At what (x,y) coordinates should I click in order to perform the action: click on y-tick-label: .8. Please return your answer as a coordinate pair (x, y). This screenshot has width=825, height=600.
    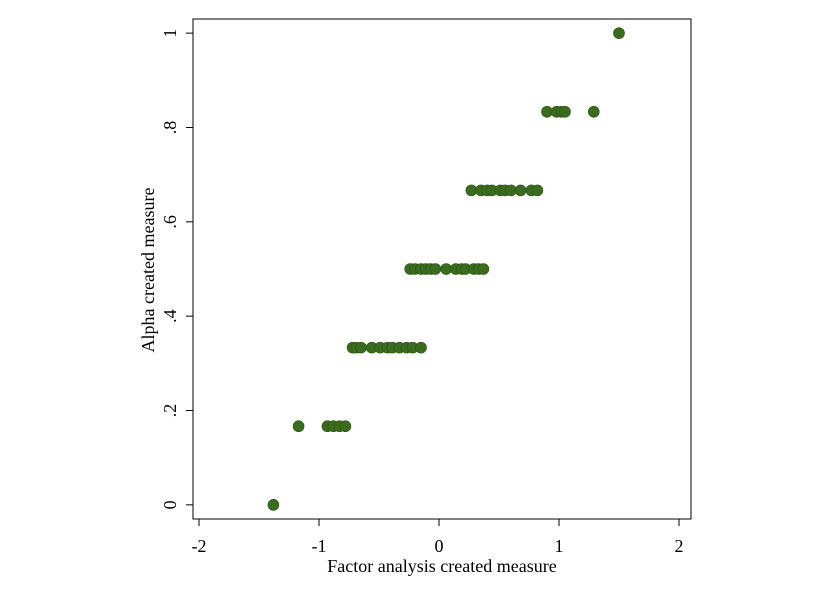
    Looking at the image, I should click on (170, 128).